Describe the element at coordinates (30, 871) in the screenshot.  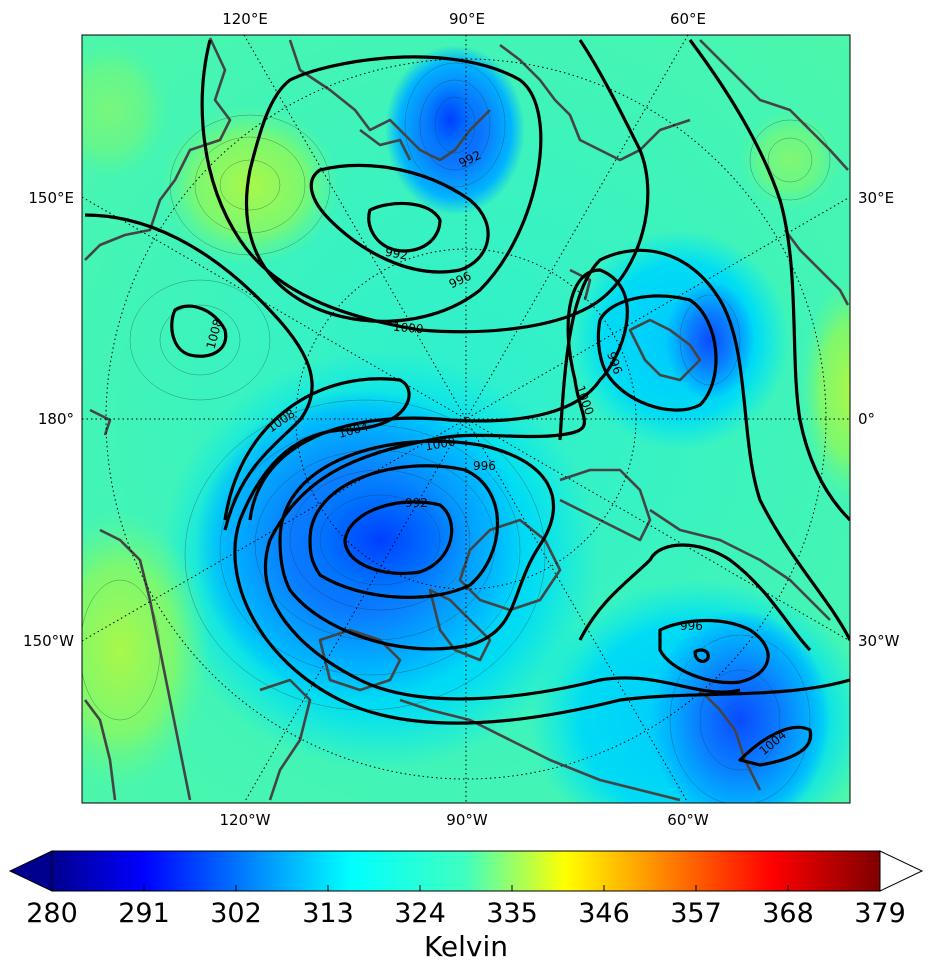
I see `colorbar-extend-low` at that location.